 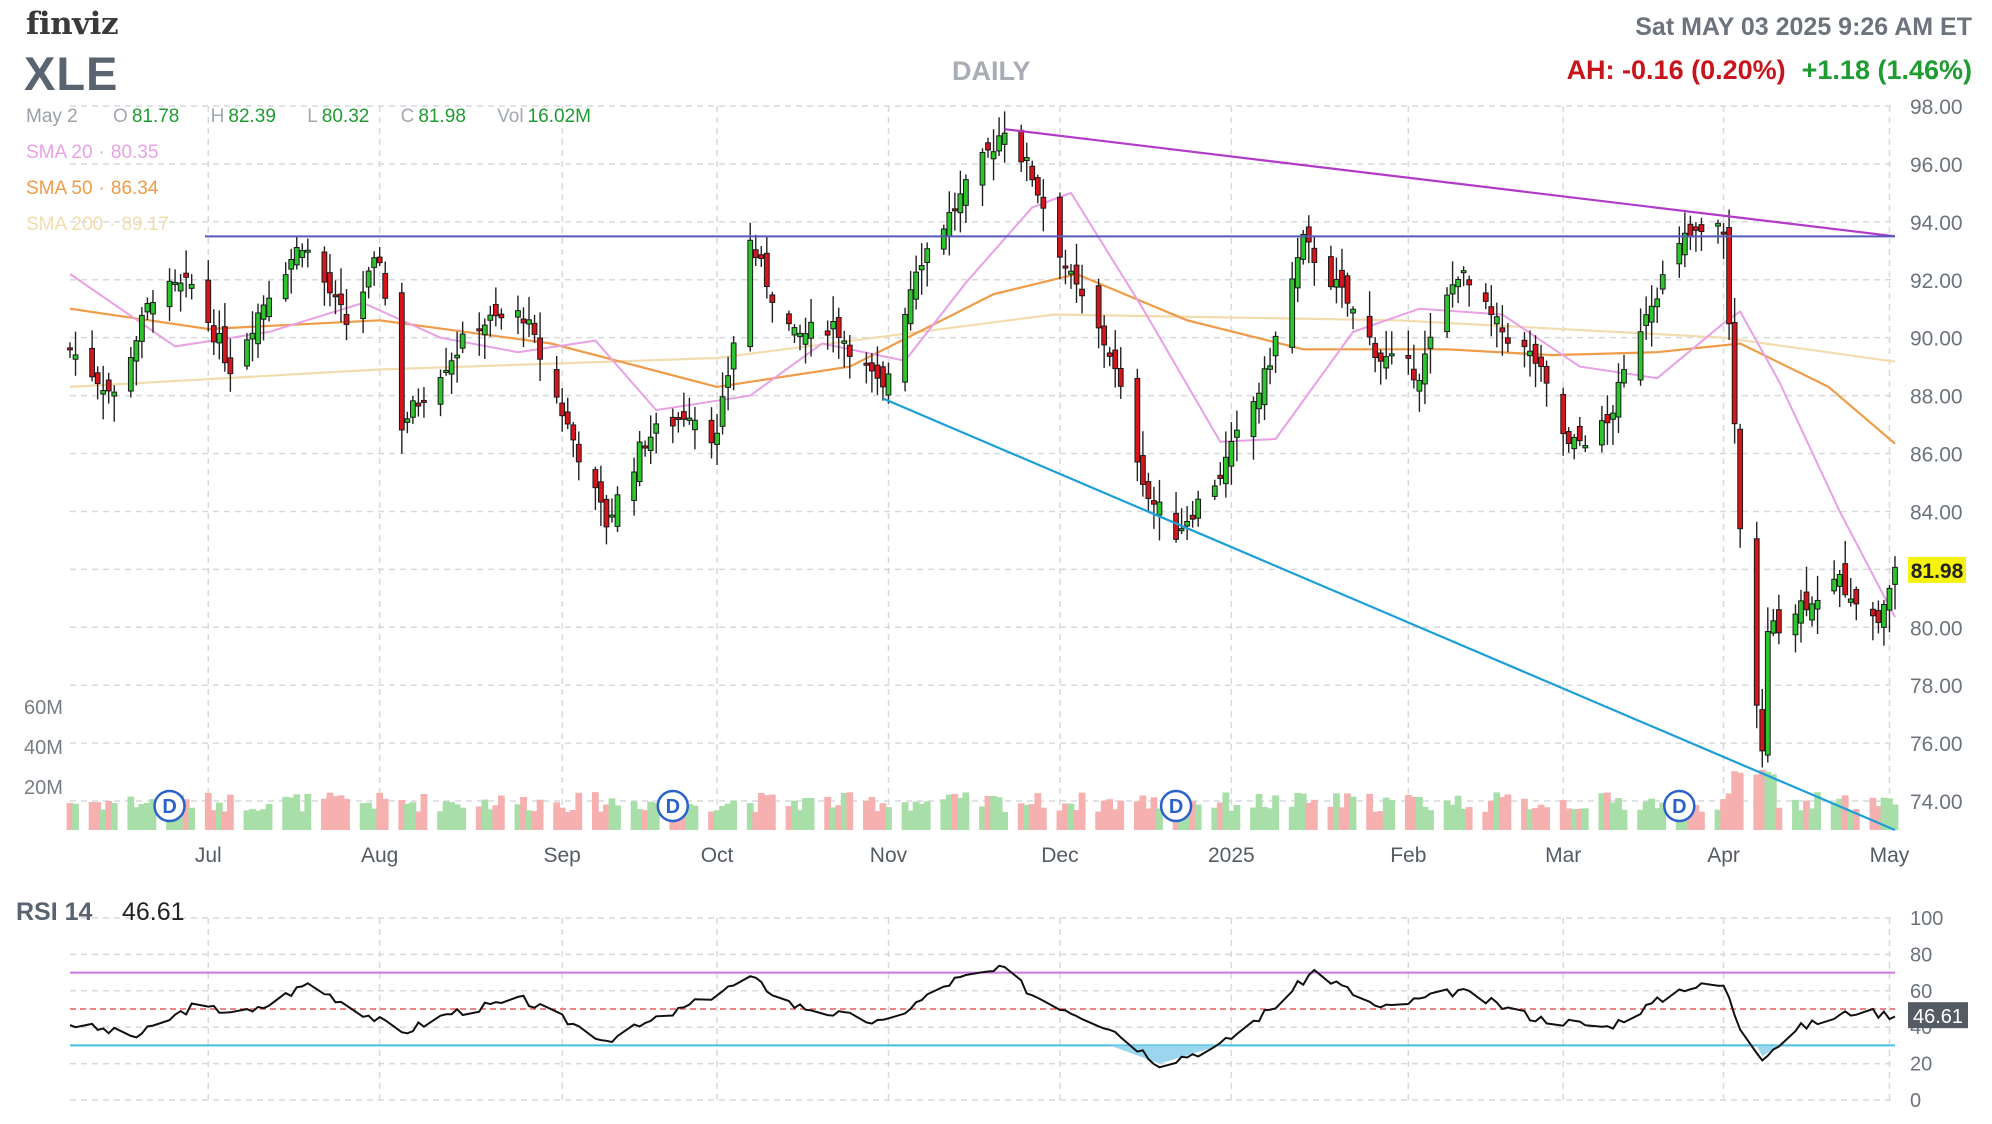 I want to click on volume-axis: 60M 40M 20M, so click(x=43, y=748).